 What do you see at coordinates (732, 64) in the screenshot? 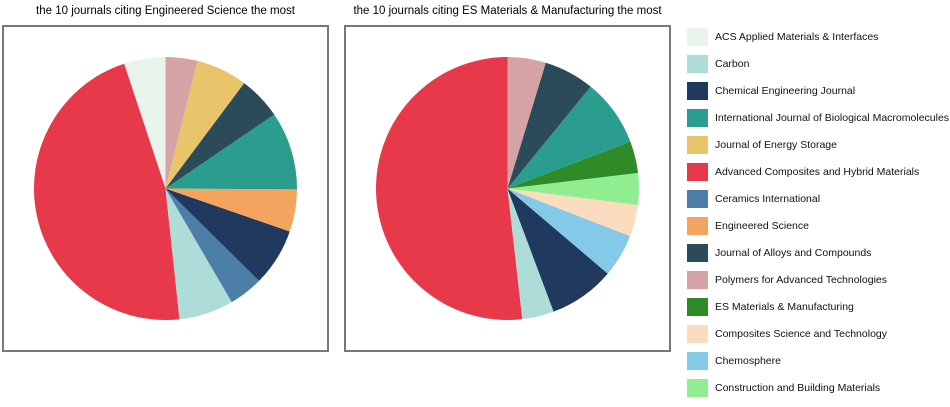
I see `legend-label: Carbon` at bounding box center [732, 64].